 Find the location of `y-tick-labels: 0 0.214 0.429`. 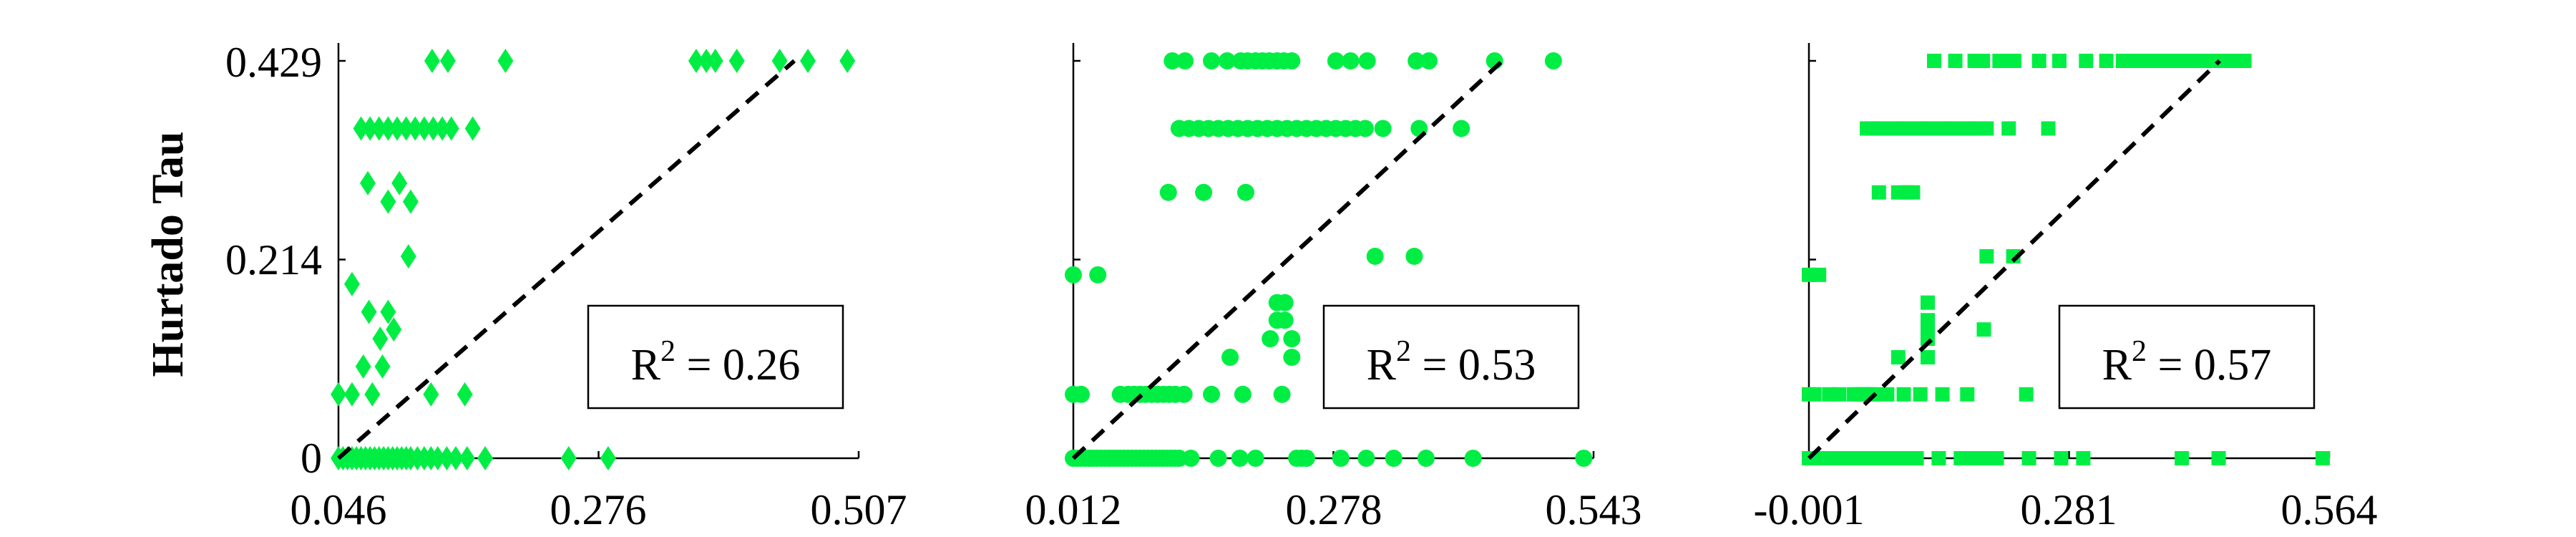

y-tick-labels: 0 0.214 0.429 is located at coordinates (273, 260).